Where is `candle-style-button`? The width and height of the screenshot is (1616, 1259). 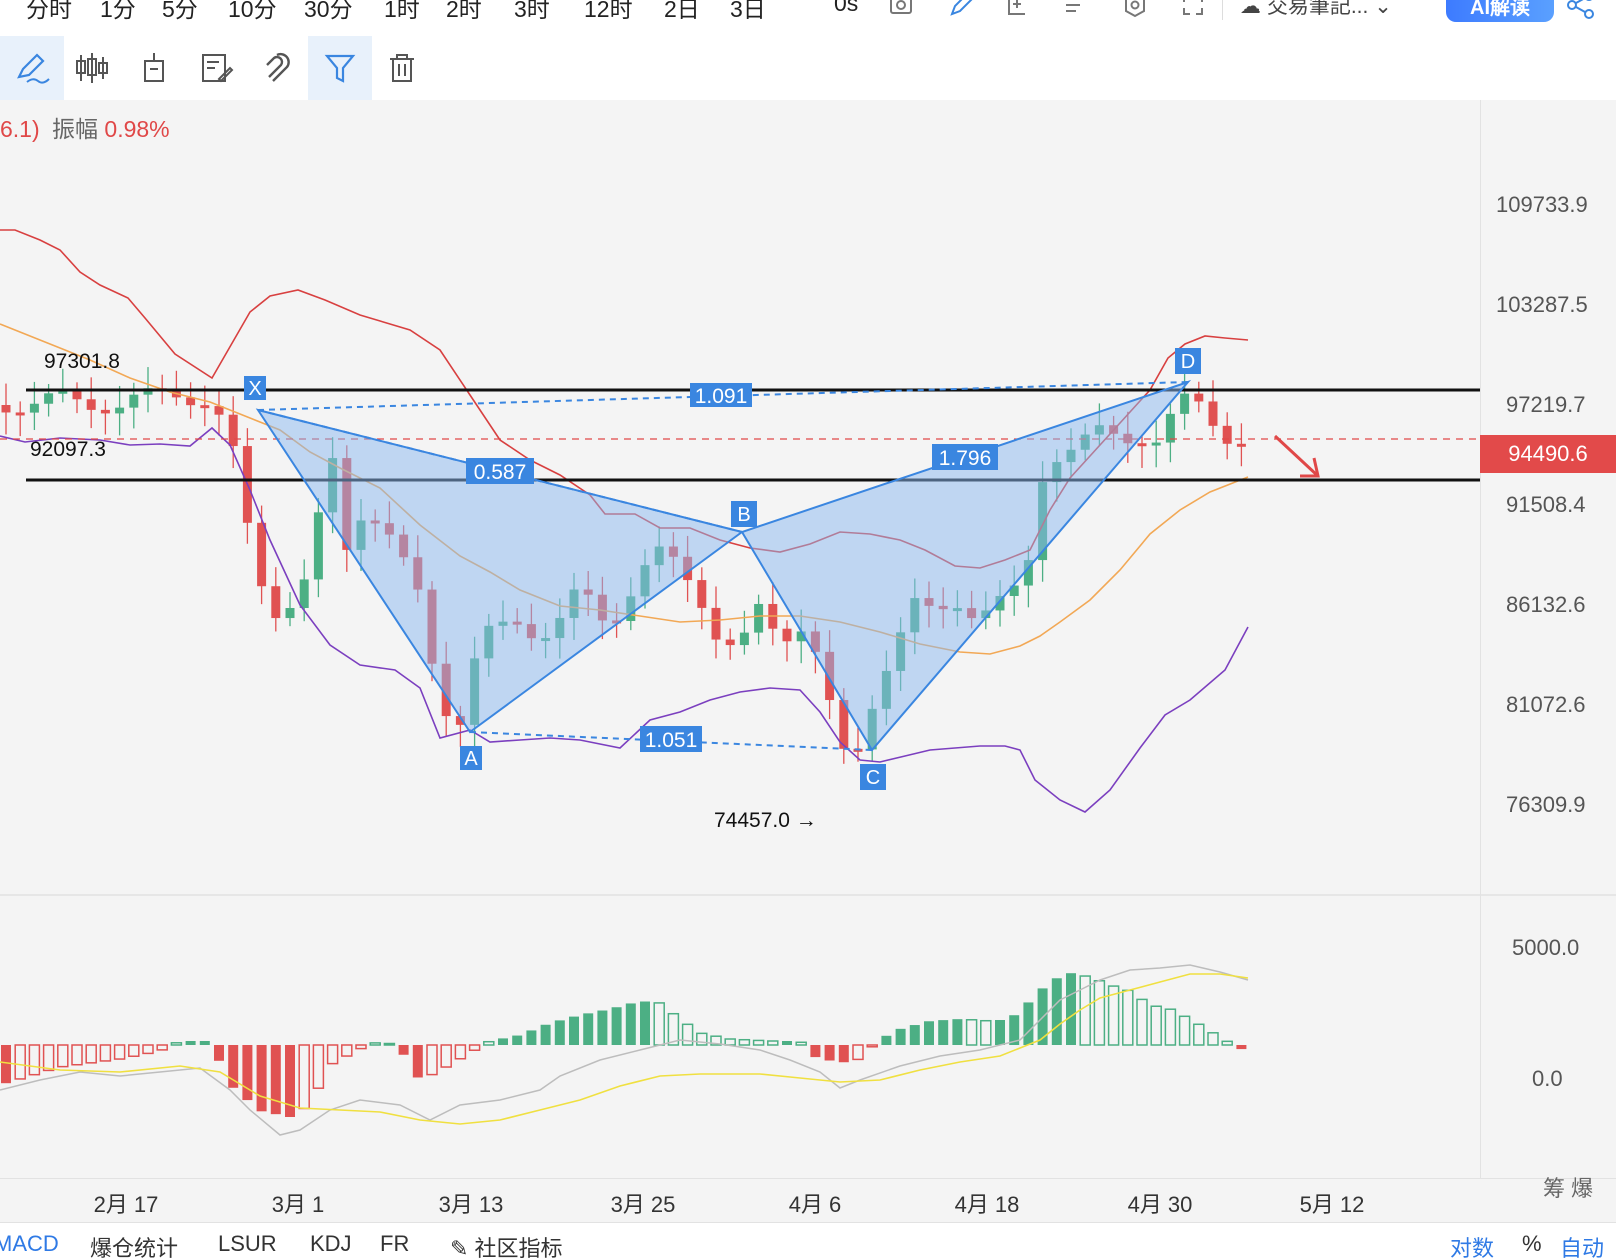 candle-style-button is located at coordinates (92, 68).